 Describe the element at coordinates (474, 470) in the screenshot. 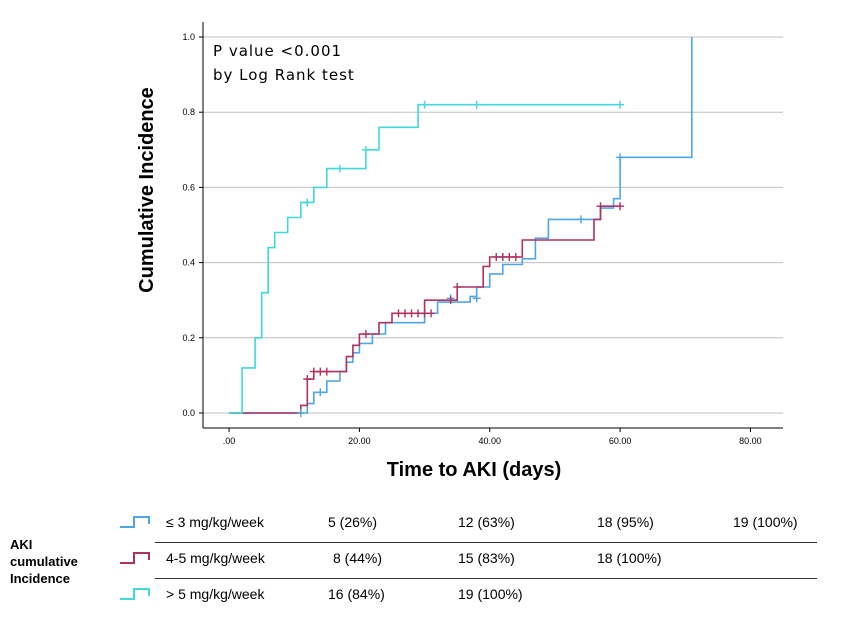

I see `x-axis-title: Time to AKI (days)` at that location.